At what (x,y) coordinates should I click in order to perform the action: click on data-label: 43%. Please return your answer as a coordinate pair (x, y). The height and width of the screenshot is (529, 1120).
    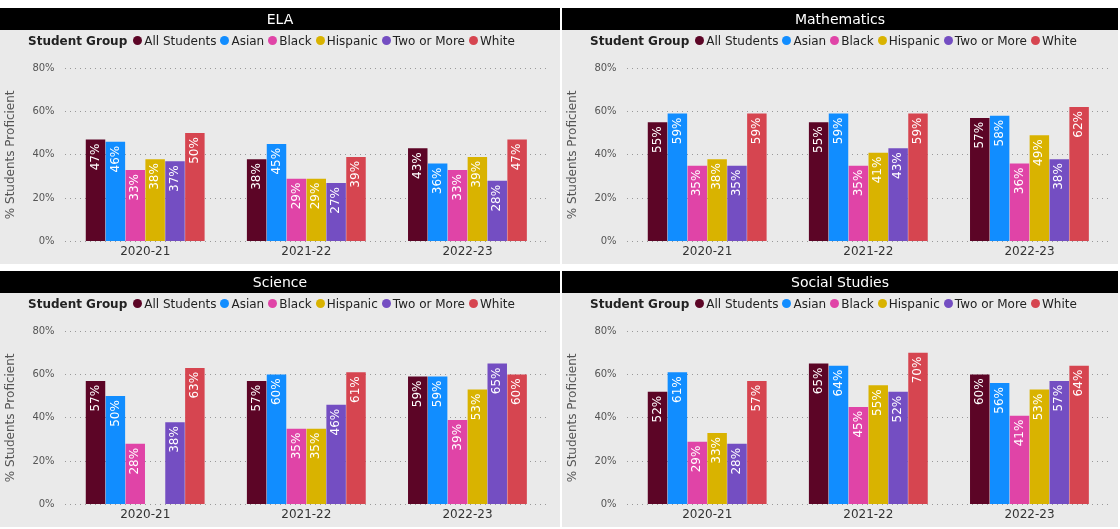
    Looking at the image, I should click on (416, 165).